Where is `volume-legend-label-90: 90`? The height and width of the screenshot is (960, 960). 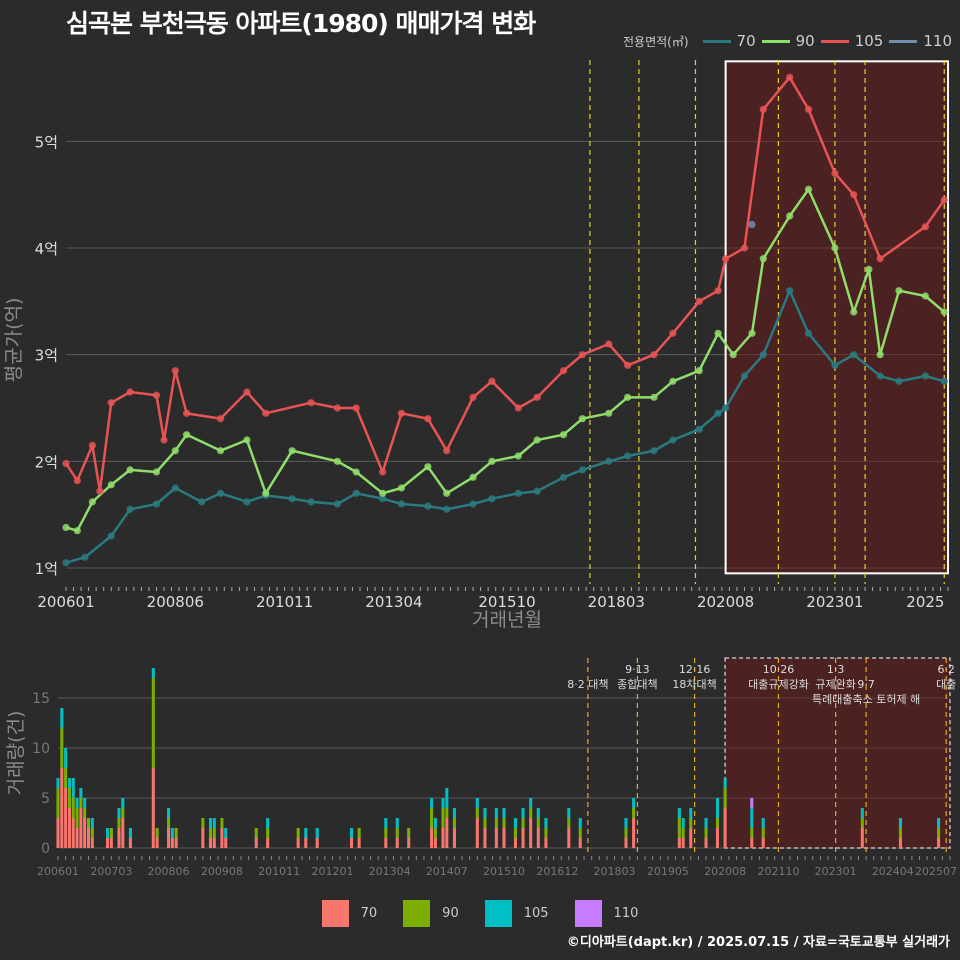 volume-legend-label-90: 90 is located at coordinates (450, 913).